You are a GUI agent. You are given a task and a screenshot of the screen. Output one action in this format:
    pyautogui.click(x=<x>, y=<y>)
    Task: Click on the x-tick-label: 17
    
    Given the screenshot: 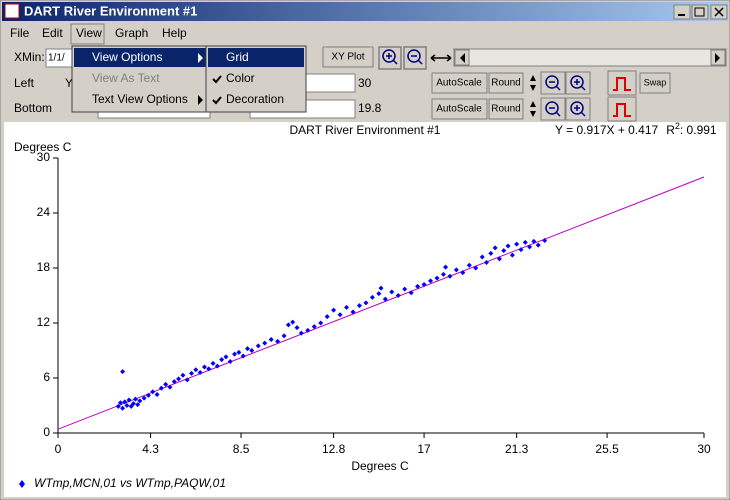 What is the action you would take?
    pyautogui.click(x=424, y=449)
    